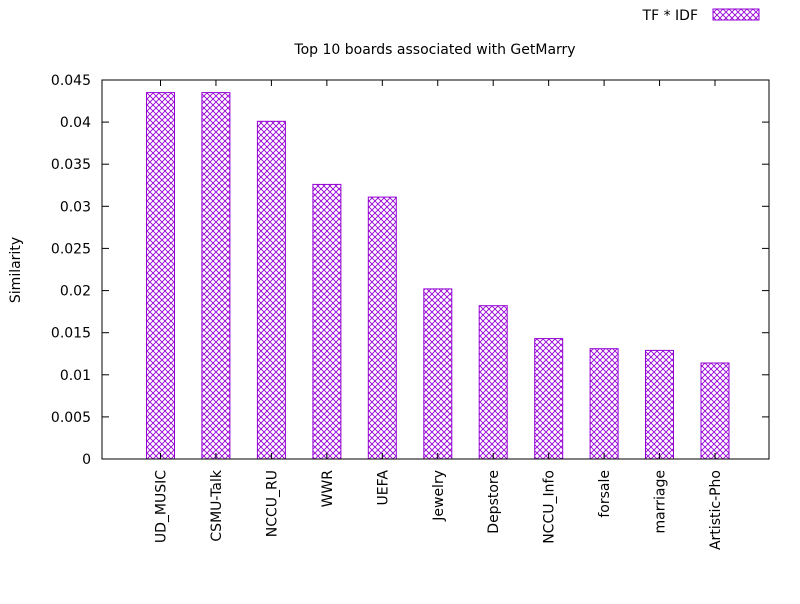  Describe the element at coordinates (661, 501) in the screenshot. I see `x-tick-label: marriage` at that location.